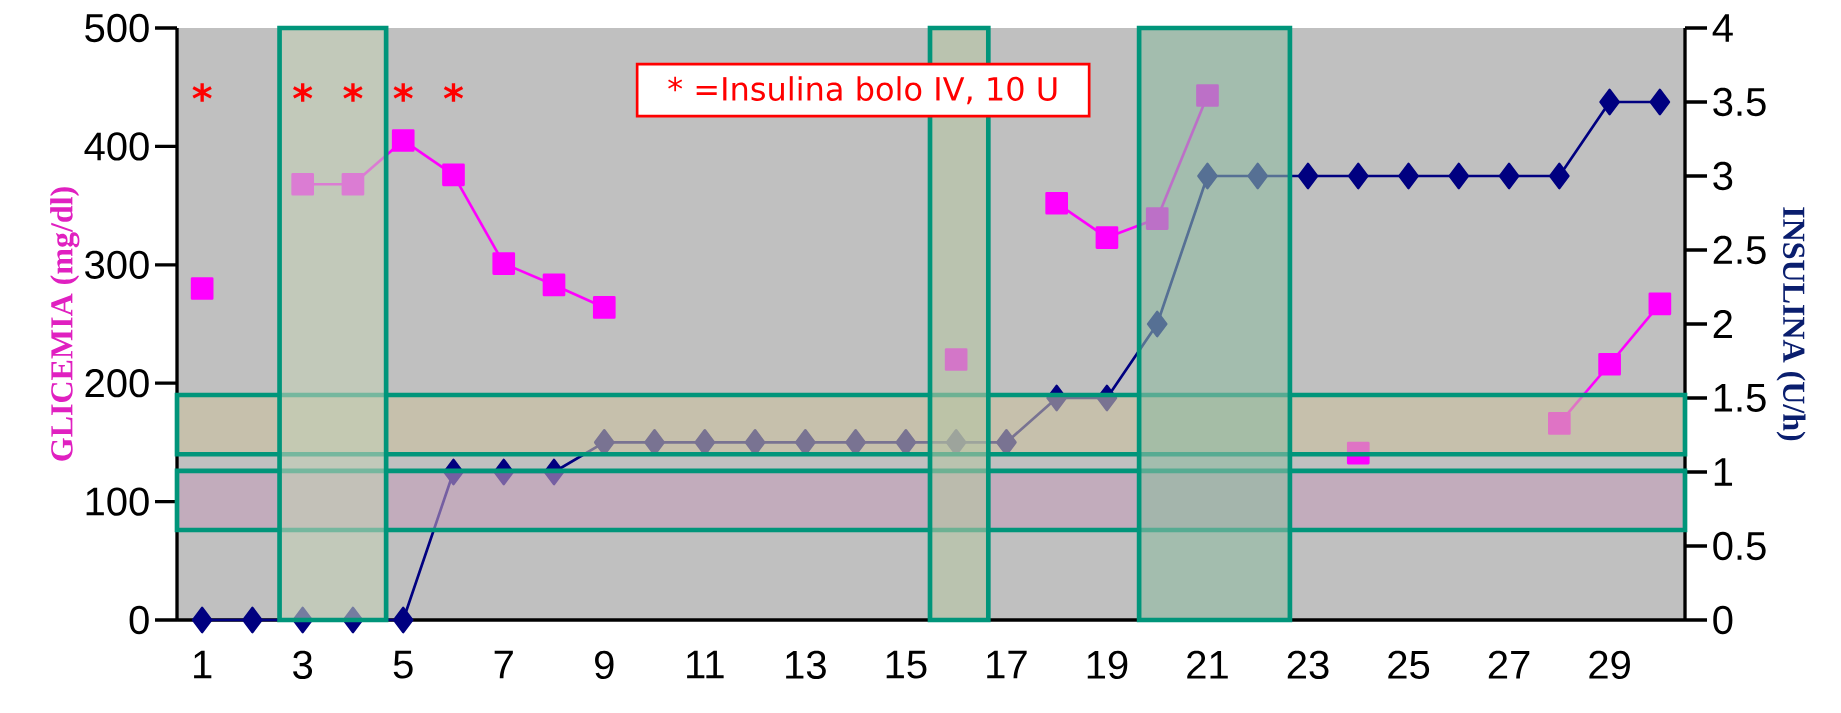  What do you see at coordinates (1723, 176) in the screenshot?
I see `y2-tick-label: 3` at bounding box center [1723, 176].